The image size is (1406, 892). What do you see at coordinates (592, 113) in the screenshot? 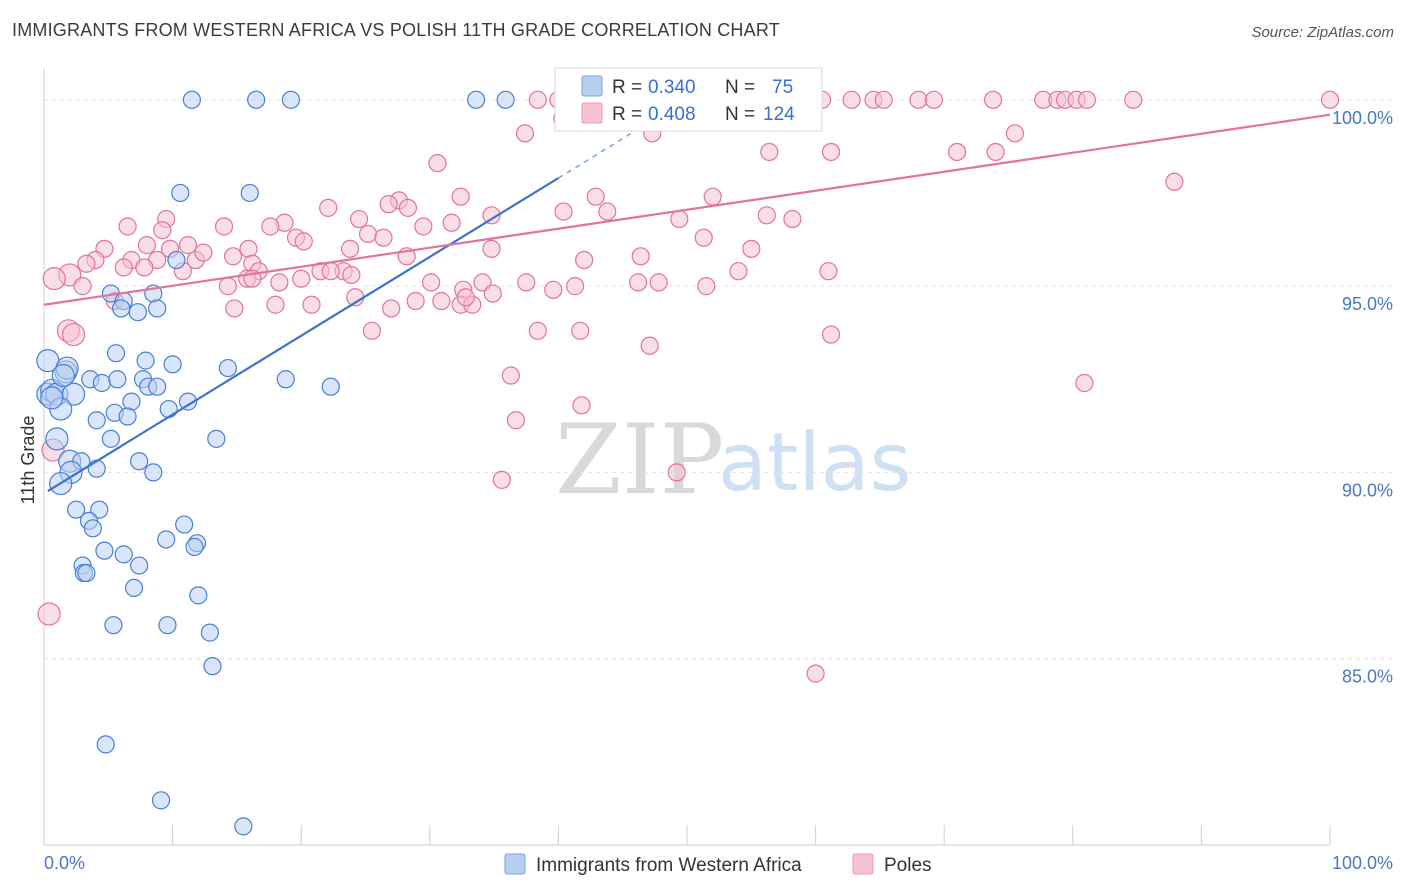
I see `legend-swatch-pink` at bounding box center [592, 113].